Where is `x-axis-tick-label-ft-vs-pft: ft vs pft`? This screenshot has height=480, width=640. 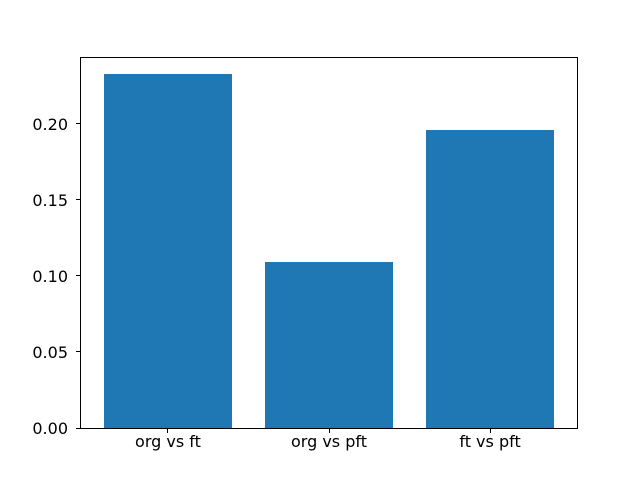 x-axis-tick-label-ft-vs-pft: ft vs pft is located at coordinates (490, 441).